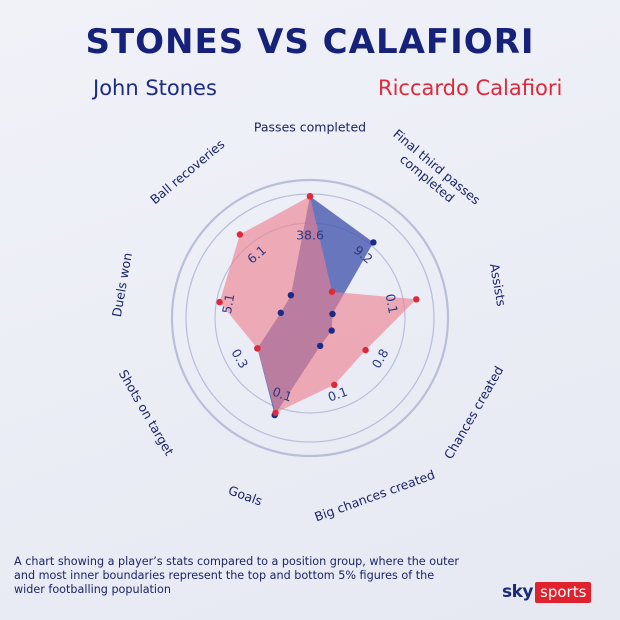 Image resolution: width=620 pixels, height=620 pixels. Describe the element at coordinates (332, 314) in the screenshot. I see `data-point-john-stones-assists` at that location.